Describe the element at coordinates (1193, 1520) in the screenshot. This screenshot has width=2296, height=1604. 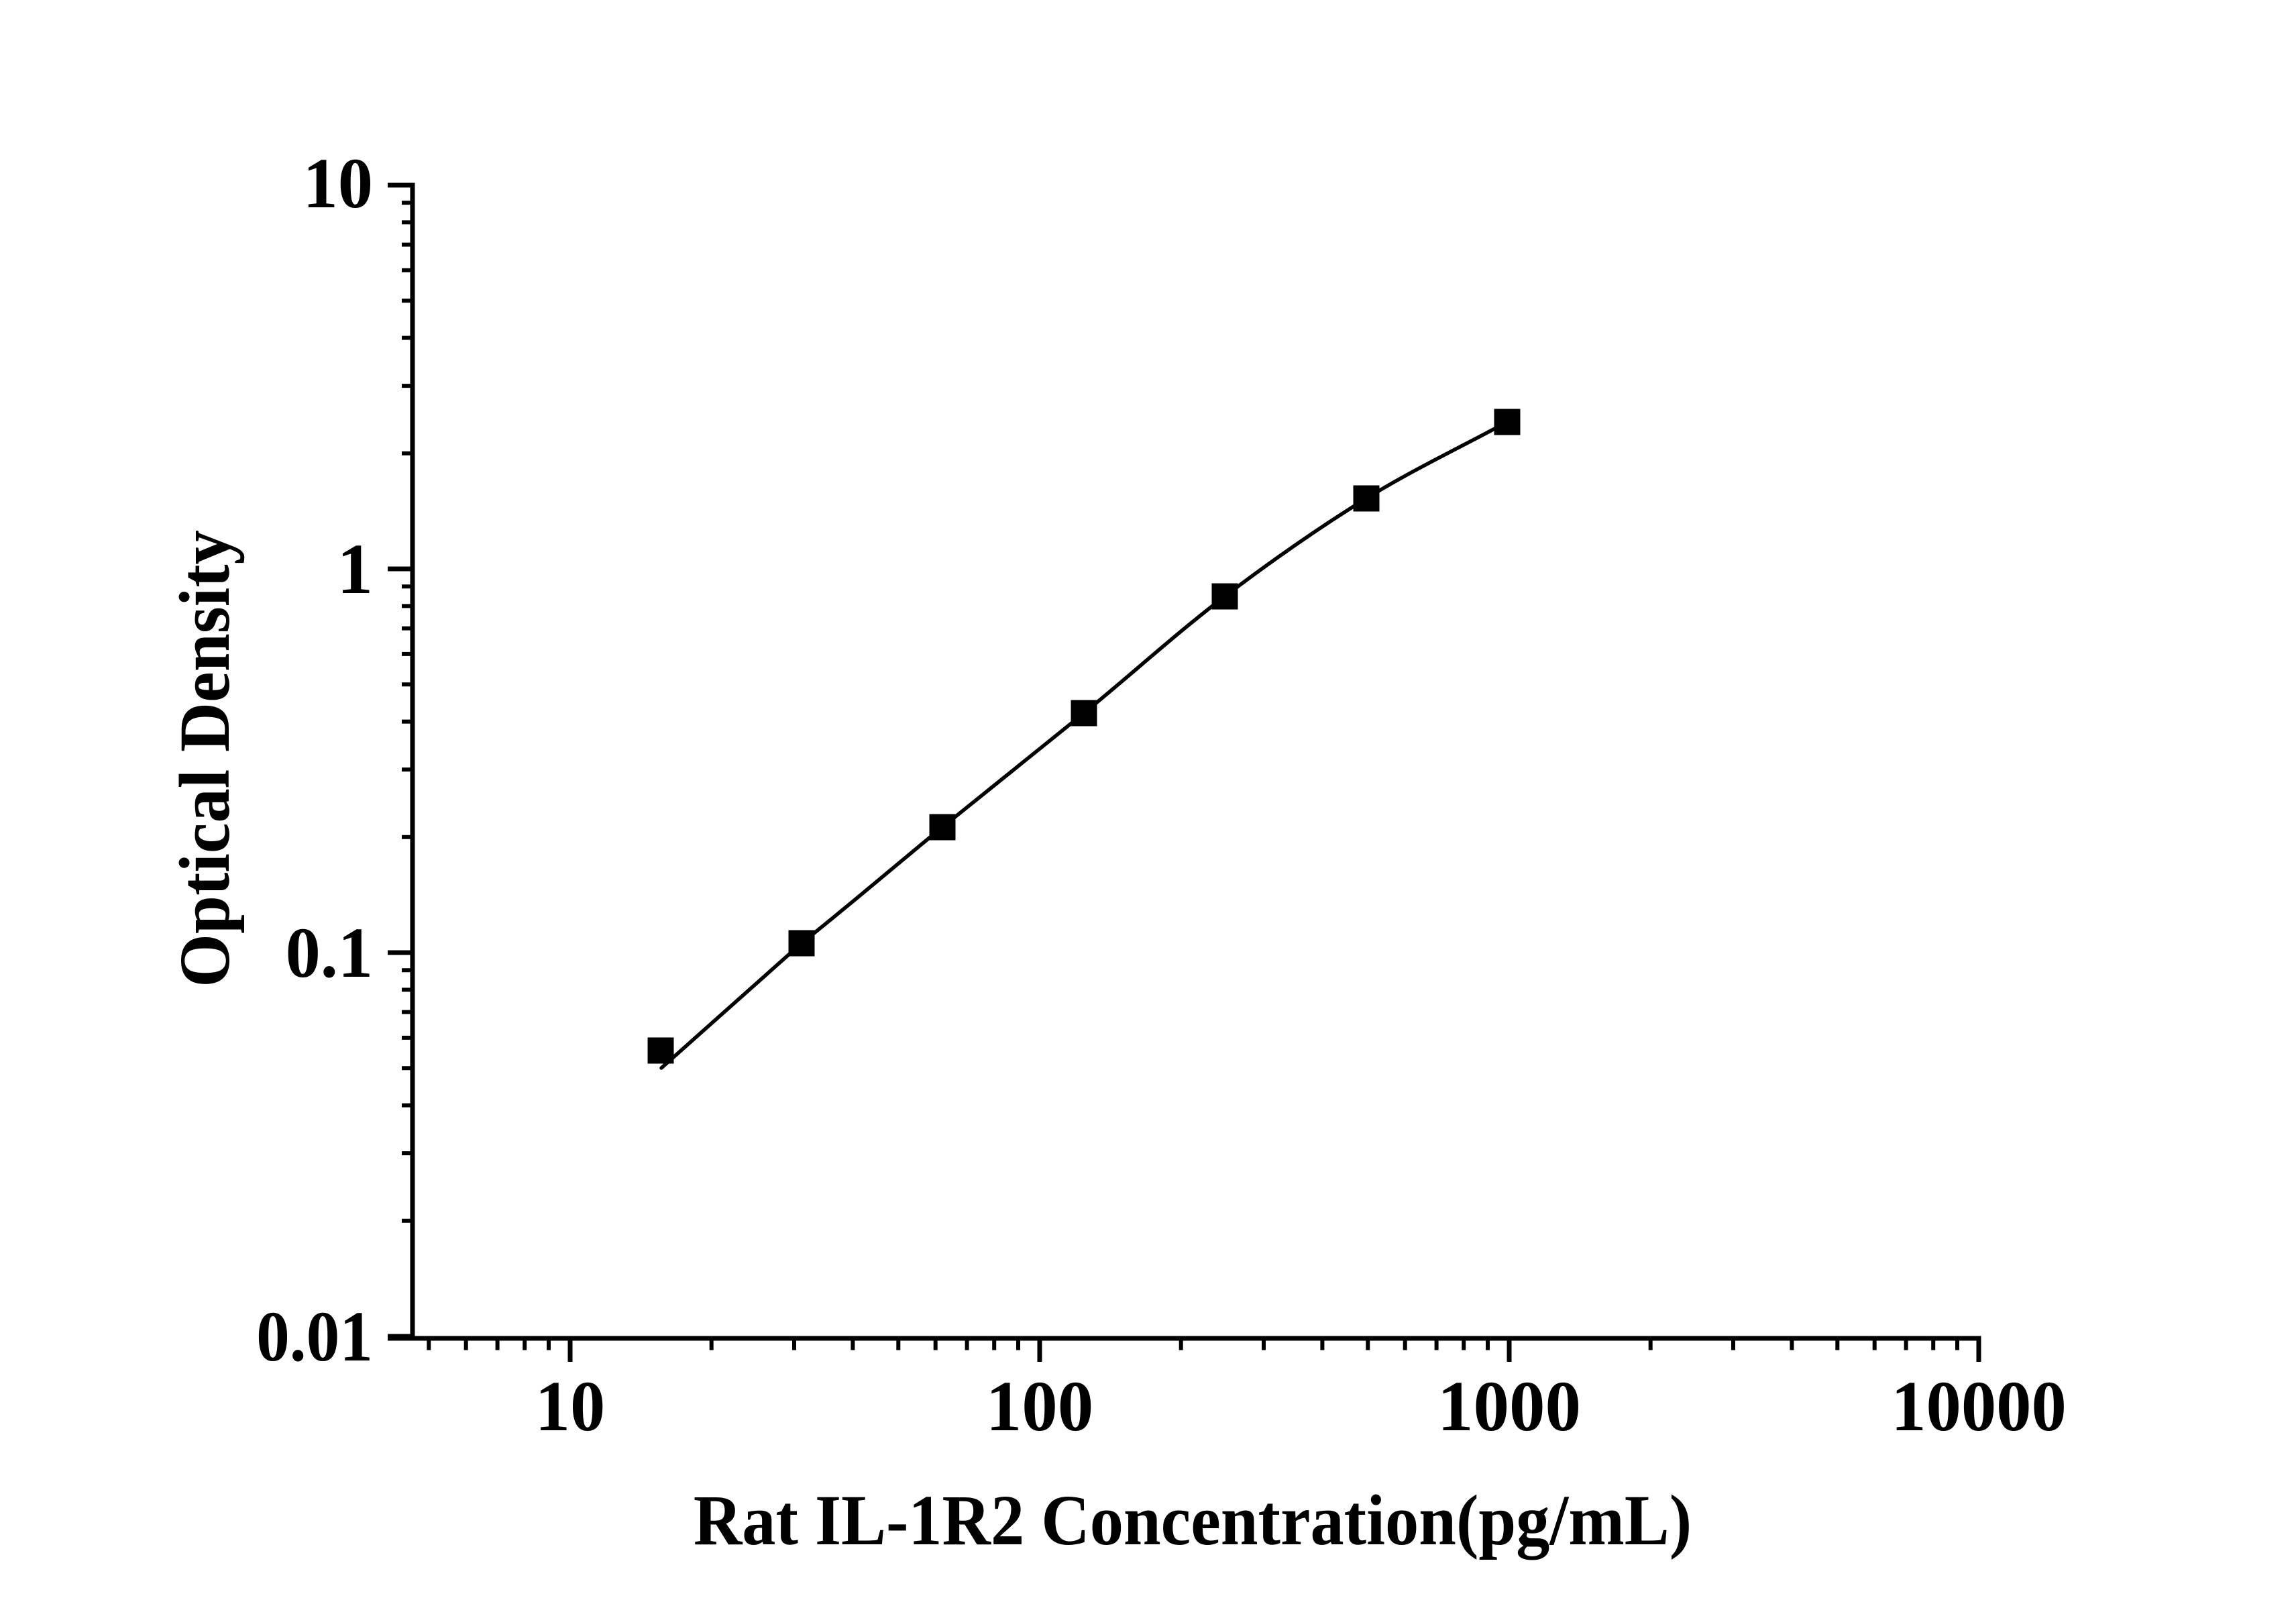
I see `svg-text:Rat IL-1R2 Concentration(pg/mL: Rat IL-1R2 Concentration(pg/mL)` at that location.